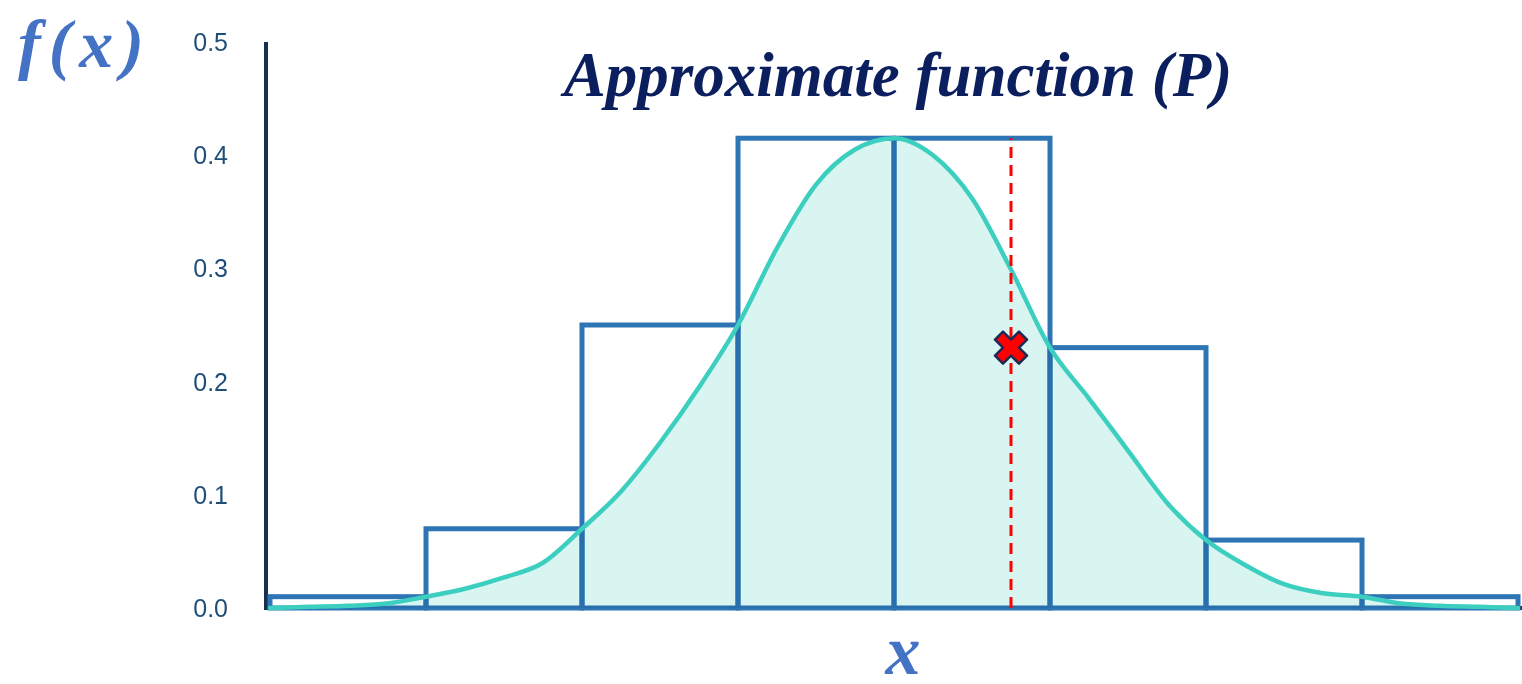 Image resolution: width=1522 pixels, height=684 pixels. I want to click on chart-title: Approximate function (P), so click(896, 75).